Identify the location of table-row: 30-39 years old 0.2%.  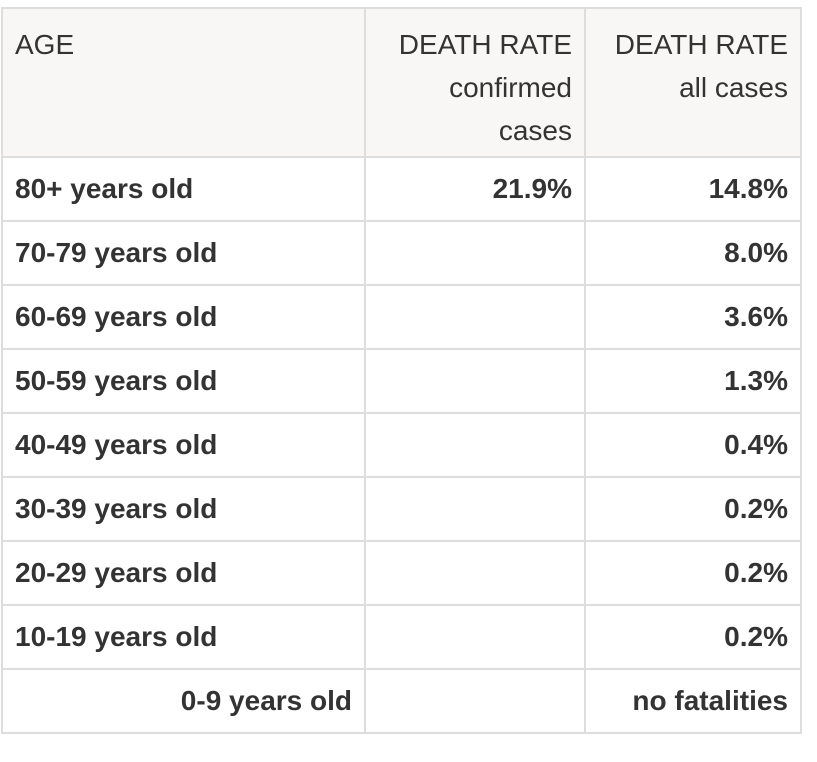
(401, 509).